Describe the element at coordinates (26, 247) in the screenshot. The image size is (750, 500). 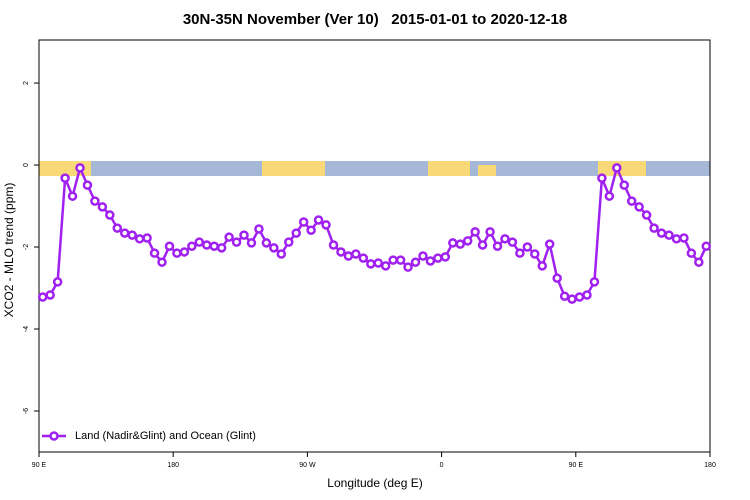
I see `y-tick-label: -2` at that location.